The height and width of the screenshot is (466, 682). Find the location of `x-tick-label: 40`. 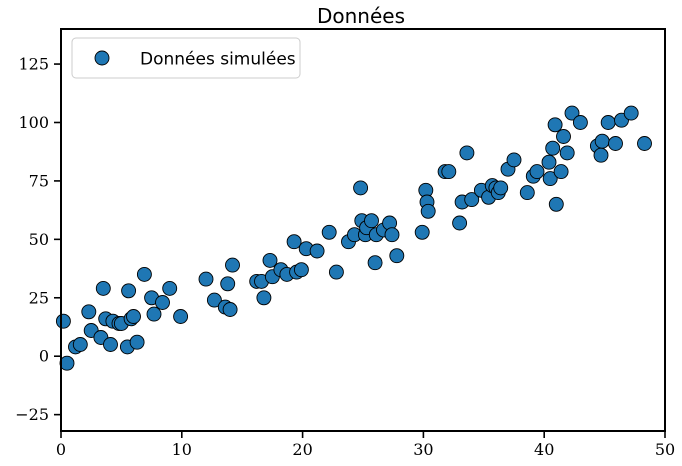

x-tick-label: 40 is located at coordinates (544, 449).